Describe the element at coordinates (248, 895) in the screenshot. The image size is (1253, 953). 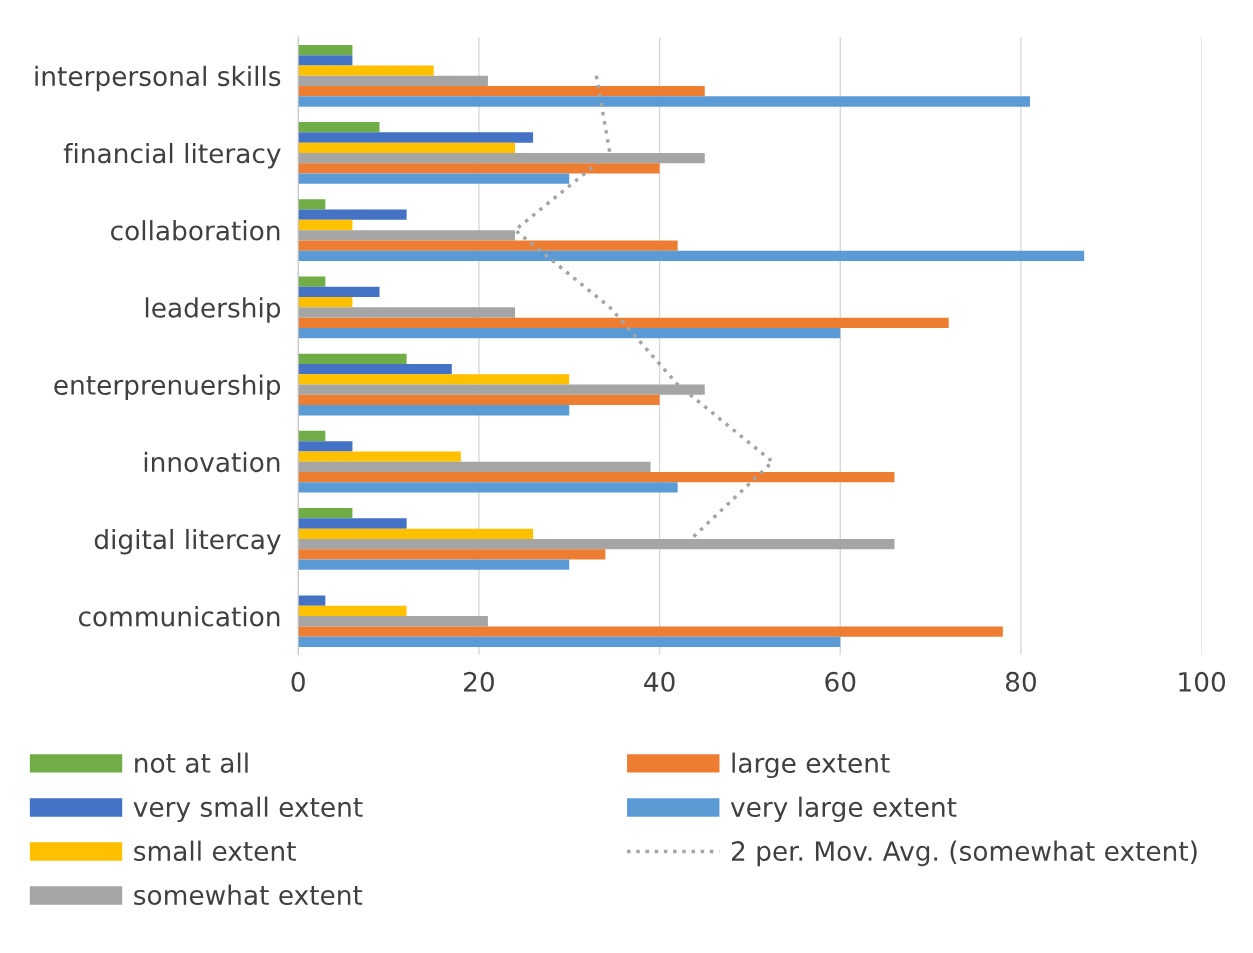
I see `legend-label: somewhat extent` at that location.